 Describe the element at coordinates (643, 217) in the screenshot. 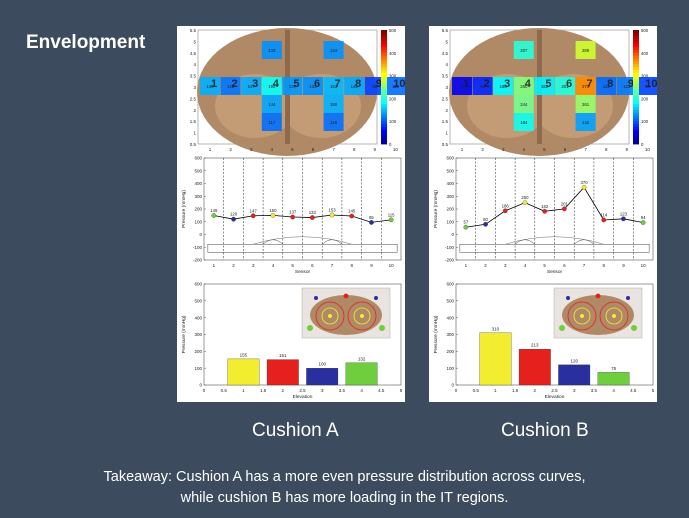

I see `line-chart-data-label: 94` at that location.